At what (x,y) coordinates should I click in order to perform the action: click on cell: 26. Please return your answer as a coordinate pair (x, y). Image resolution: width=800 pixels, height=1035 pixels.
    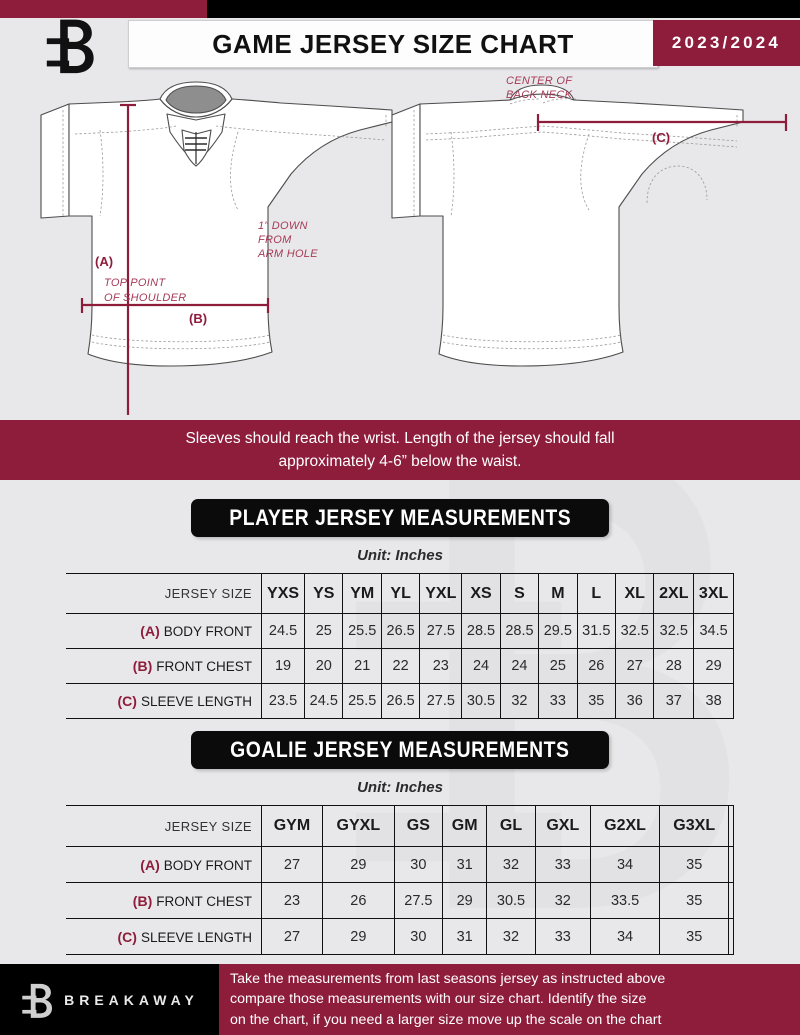
    Looking at the image, I should click on (596, 666).